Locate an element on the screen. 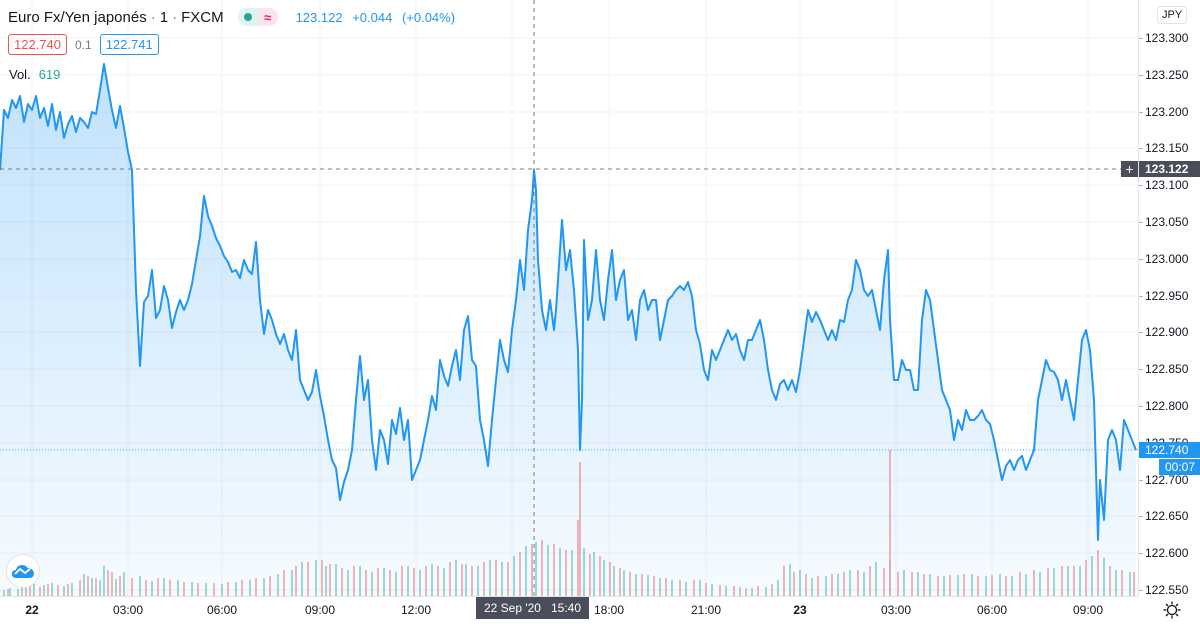  price-label: 123.150 is located at coordinates (1167, 148).